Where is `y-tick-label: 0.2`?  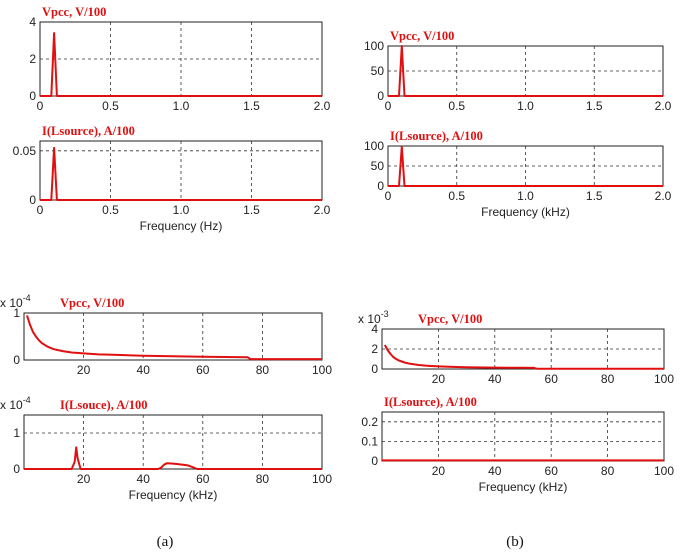
y-tick-label: 0.2 is located at coordinates (369, 422).